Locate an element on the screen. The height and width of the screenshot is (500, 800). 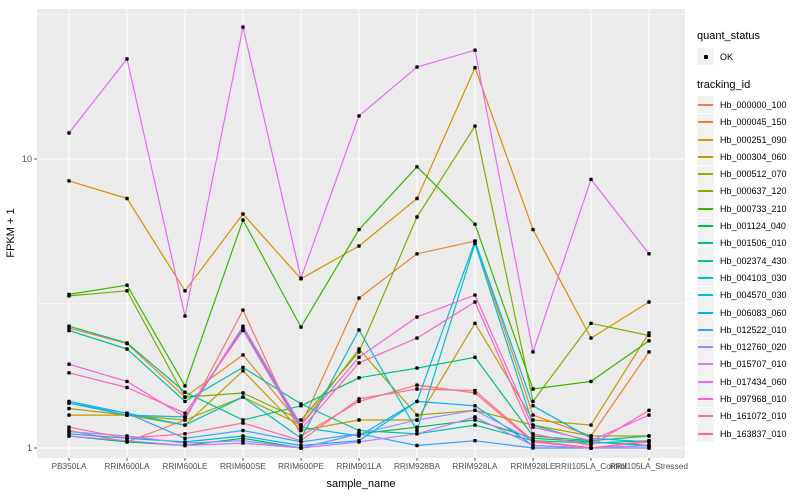
legend-item-label: Hb_000045_150 is located at coordinates (753, 122).